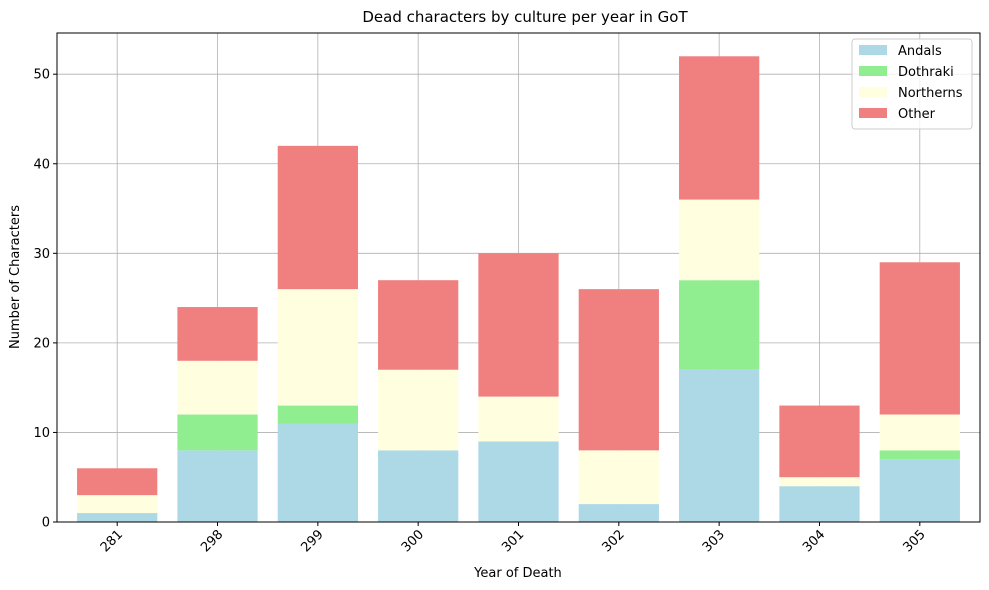  What do you see at coordinates (41, 343) in the screenshot?
I see `y-tick-label: 20` at bounding box center [41, 343].